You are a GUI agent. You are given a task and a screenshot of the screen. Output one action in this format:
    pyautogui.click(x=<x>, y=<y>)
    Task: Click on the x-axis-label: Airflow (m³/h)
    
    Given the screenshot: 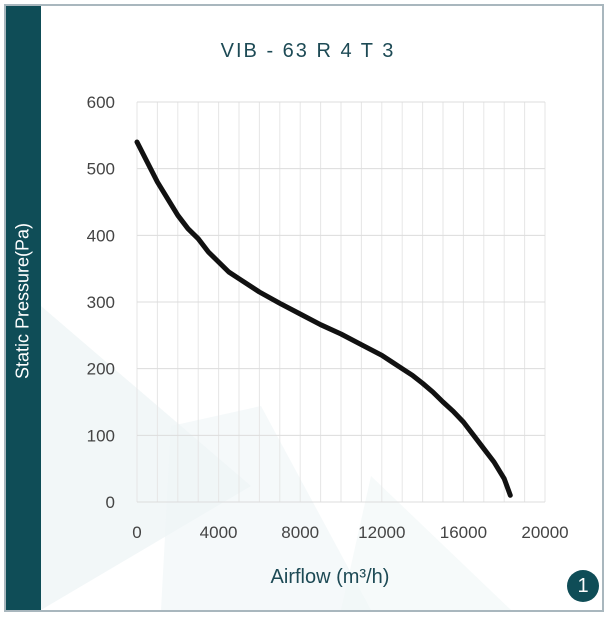 What is the action you would take?
    pyautogui.click(x=330, y=577)
    